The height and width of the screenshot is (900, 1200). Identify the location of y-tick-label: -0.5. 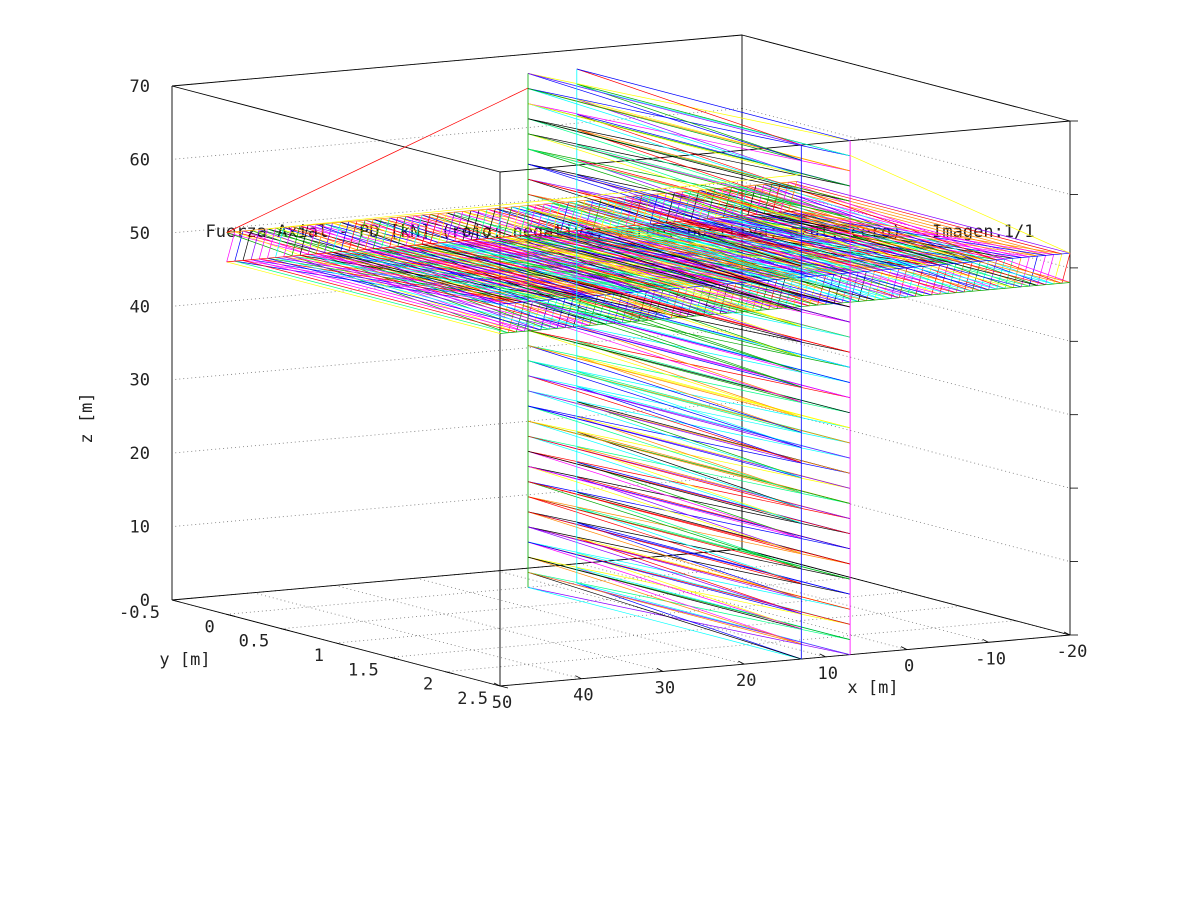
(139, 613).